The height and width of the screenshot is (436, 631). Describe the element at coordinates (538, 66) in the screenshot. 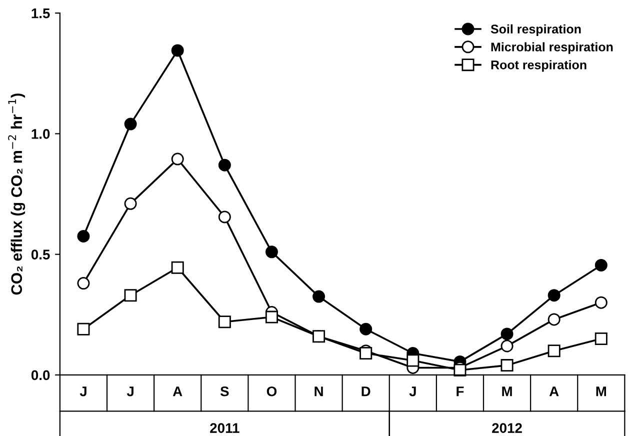

I see `legend-label: Root respiration` at that location.